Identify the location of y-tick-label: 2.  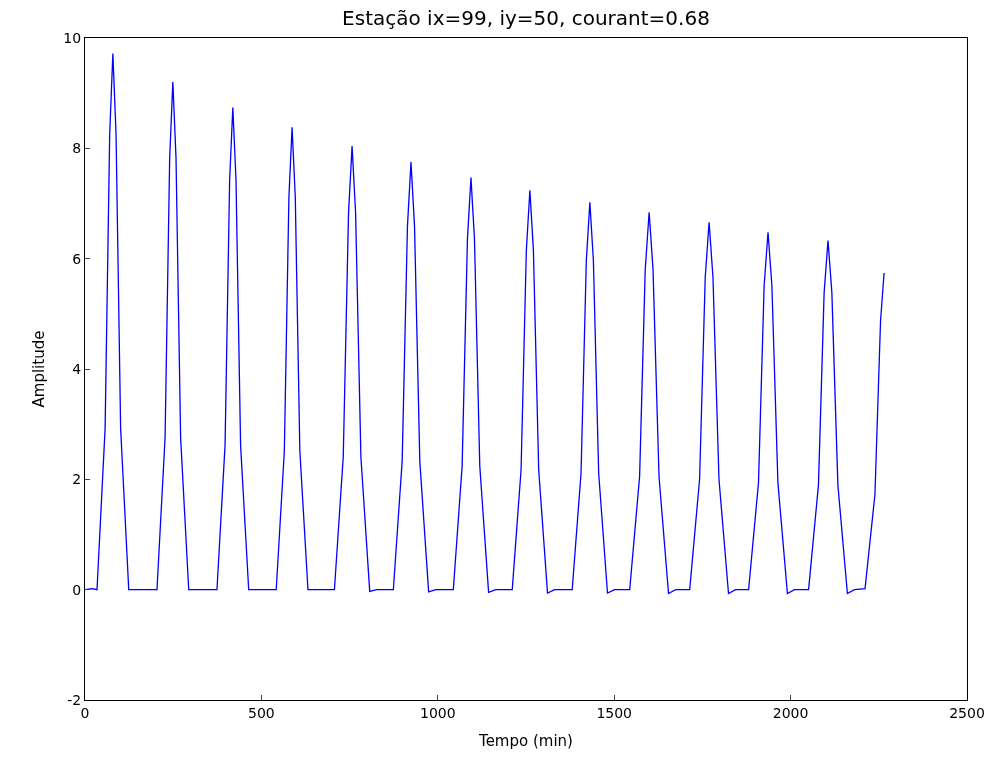
(77, 479).